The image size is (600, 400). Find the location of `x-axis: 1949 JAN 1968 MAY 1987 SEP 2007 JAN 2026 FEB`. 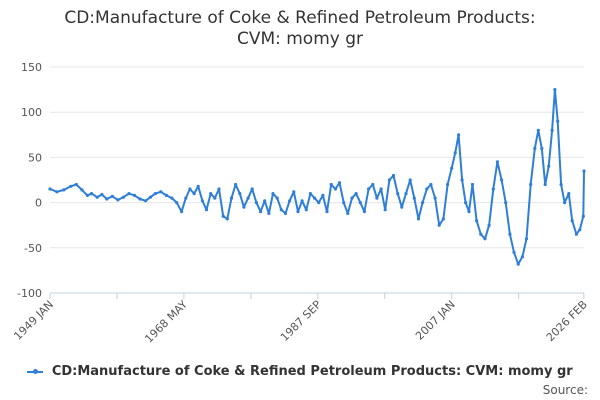

x-axis: 1949 JAN 1968 MAY 1987 SEP 2007 JAN 2026 FEB is located at coordinates (300, 319).